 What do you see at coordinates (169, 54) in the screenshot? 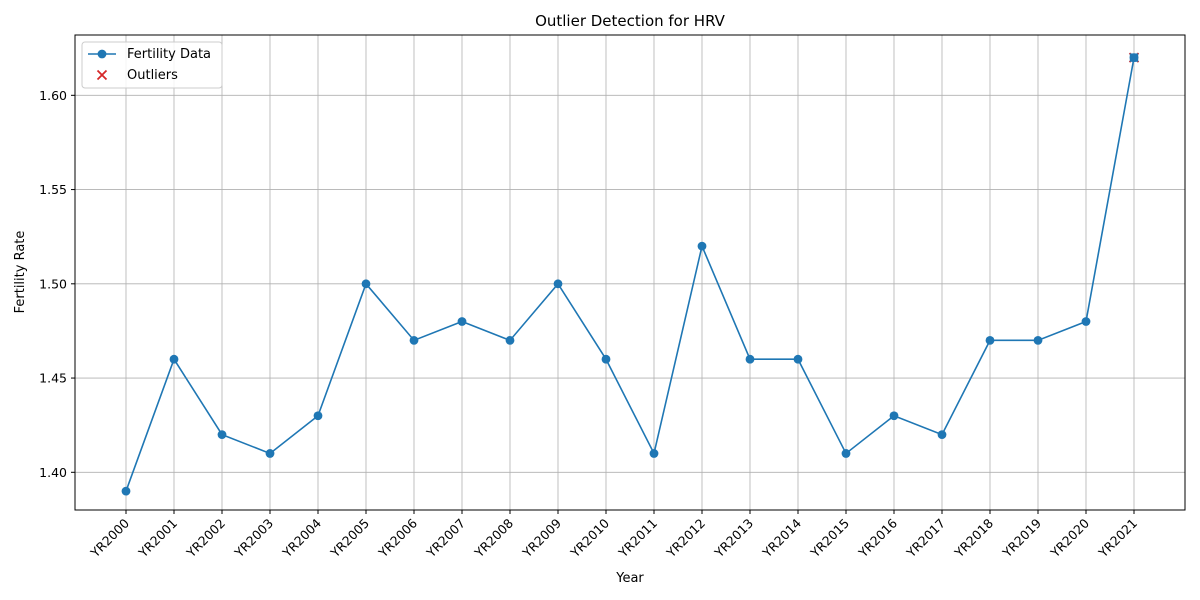
I see `legend-label-fertility: Fertility Data` at bounding box center [169, 54].